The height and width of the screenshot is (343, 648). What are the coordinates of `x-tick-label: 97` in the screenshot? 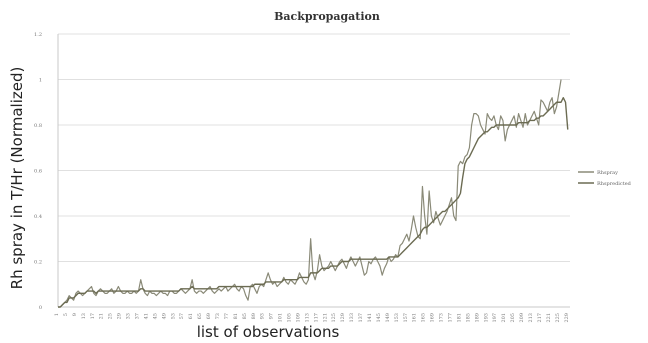 It's located at (272, 316).